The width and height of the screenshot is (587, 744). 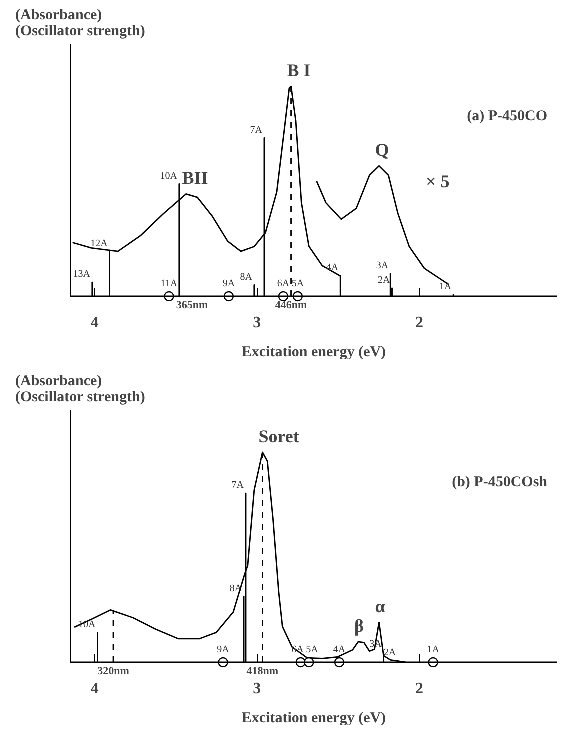 What do you see at coordinates (359, 626) in the screenshot?
I see `annotation: β` at bounding box center [359, 626].